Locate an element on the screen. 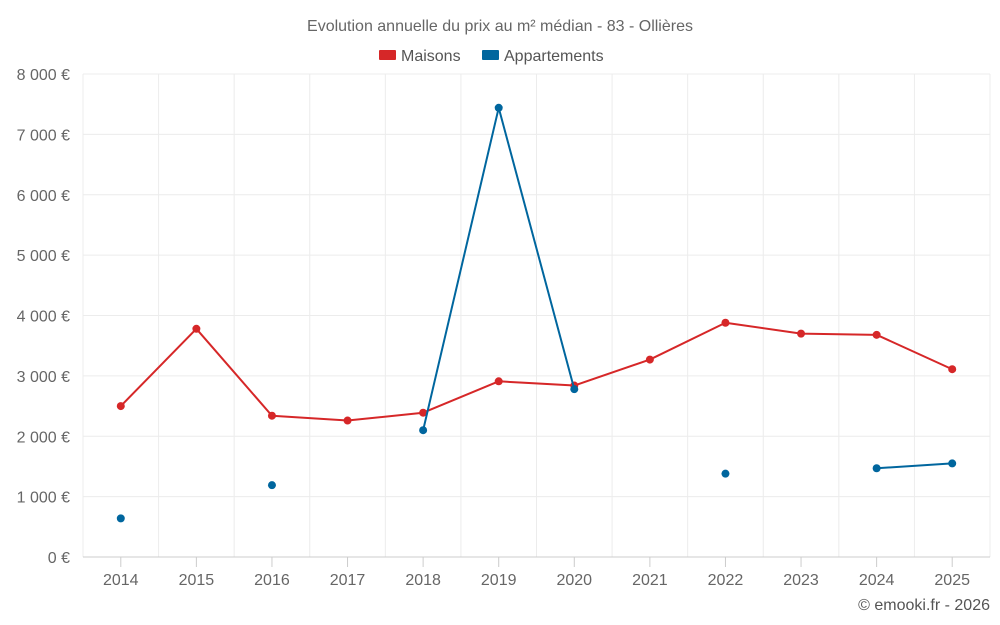 The width and height of the screenshot is (1000, 625). x-tick-label: 2024 is located at coordinates (877, 580).